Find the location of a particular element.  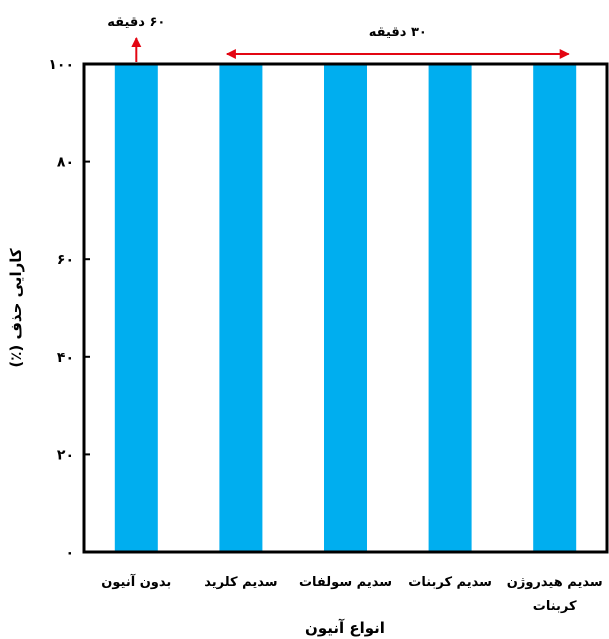

x-tick-label-2: سدیم سولفات is located at coordinates (345, 582).